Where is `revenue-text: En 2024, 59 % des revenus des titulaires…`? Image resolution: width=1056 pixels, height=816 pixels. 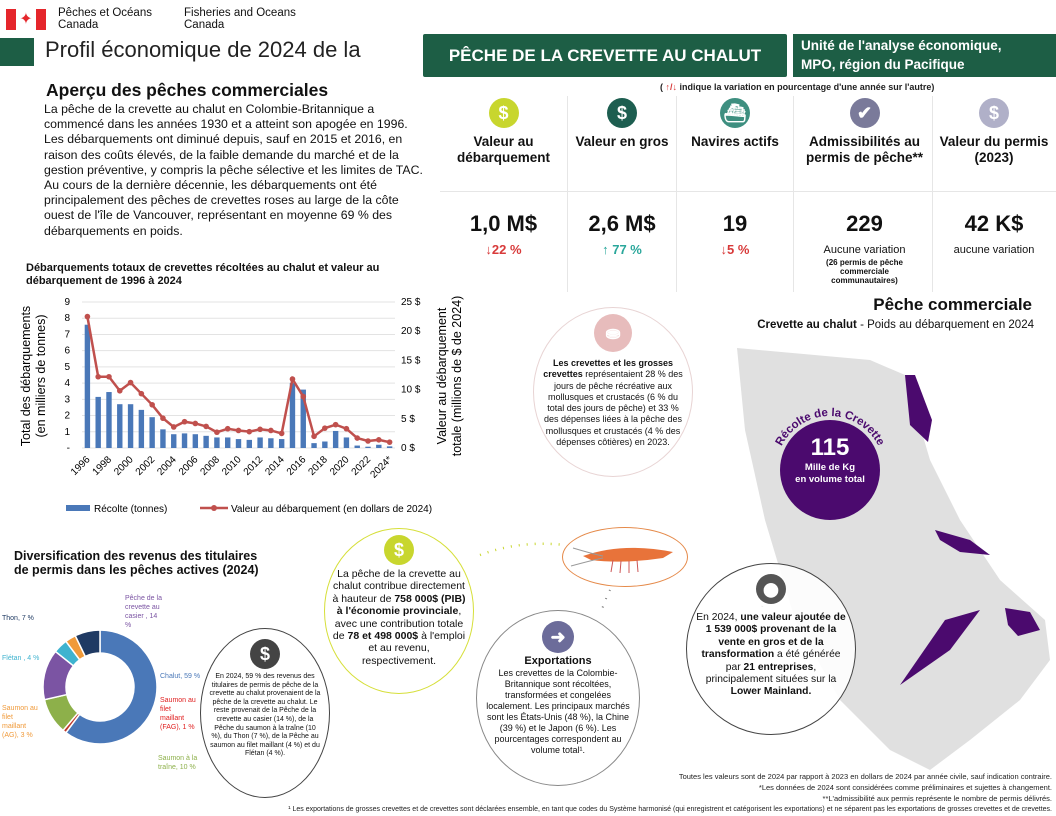 revenue-text: En 2024, 59 % des revenus des titulaires… is located at coordinates (265, 715).